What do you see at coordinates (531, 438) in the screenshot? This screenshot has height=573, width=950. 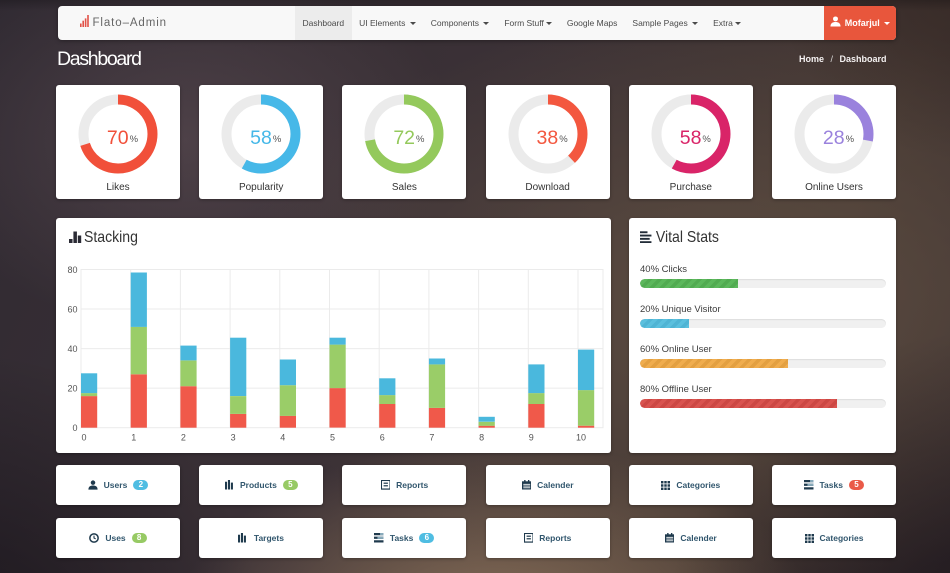 I see `svg-text: 9` at bounding box center [531, 438].